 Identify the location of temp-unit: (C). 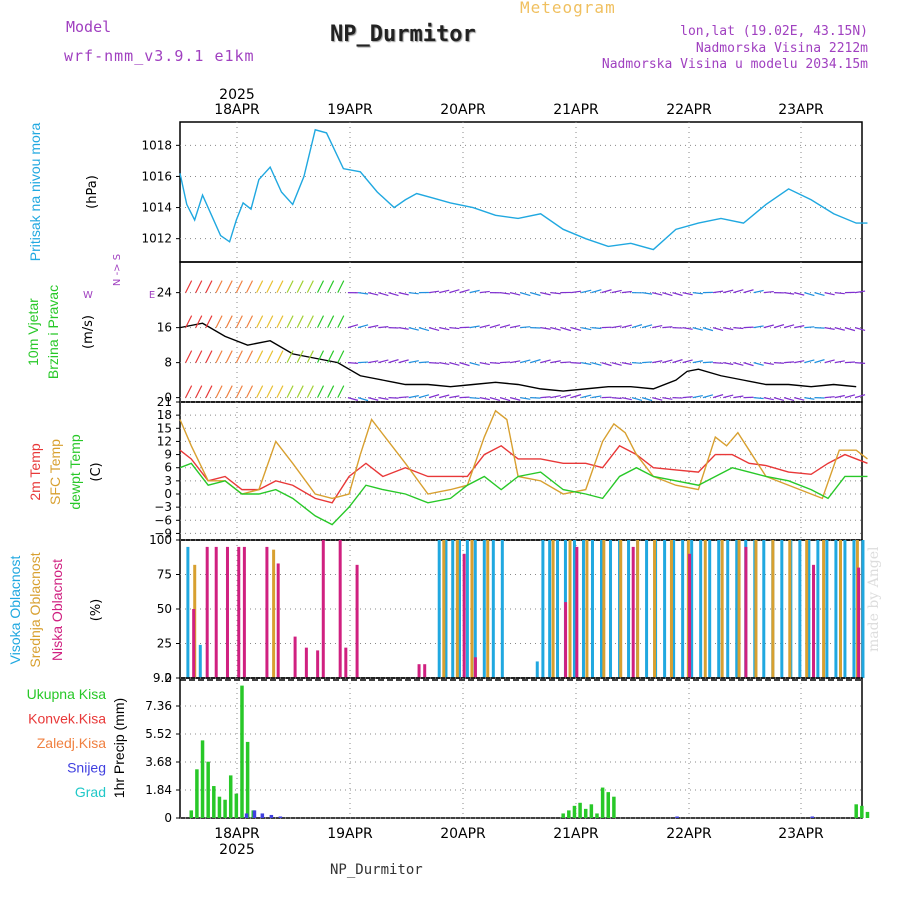
(96, 471).